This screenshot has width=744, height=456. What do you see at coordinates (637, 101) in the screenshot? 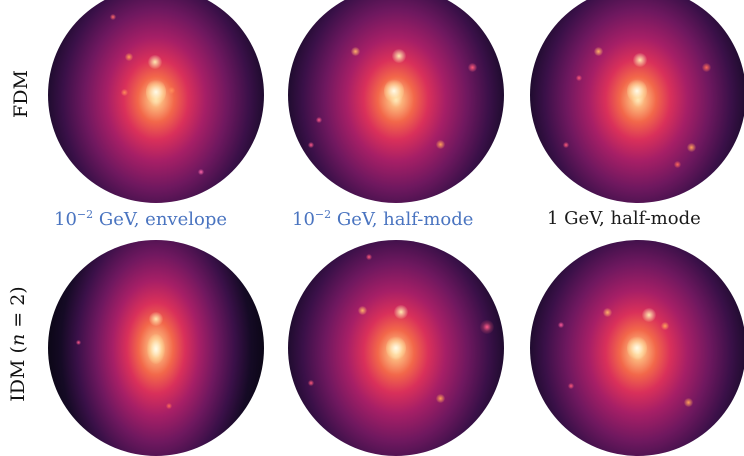
I see `panel-fdm-halfmode-high` at bounding box center [637, 101].